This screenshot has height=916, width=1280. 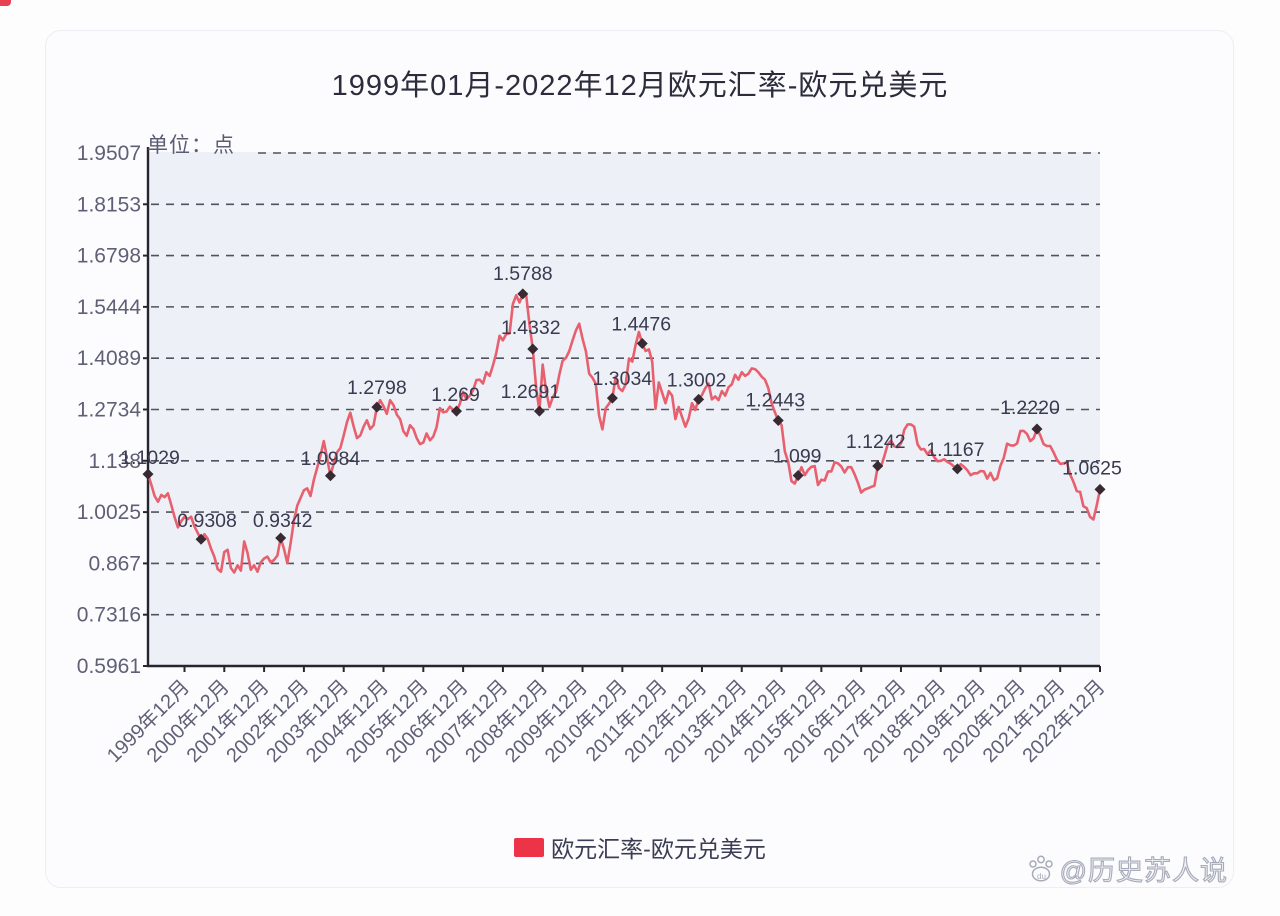 I want to click on data-point-label: 1.2798, so click(x=377, y=388).